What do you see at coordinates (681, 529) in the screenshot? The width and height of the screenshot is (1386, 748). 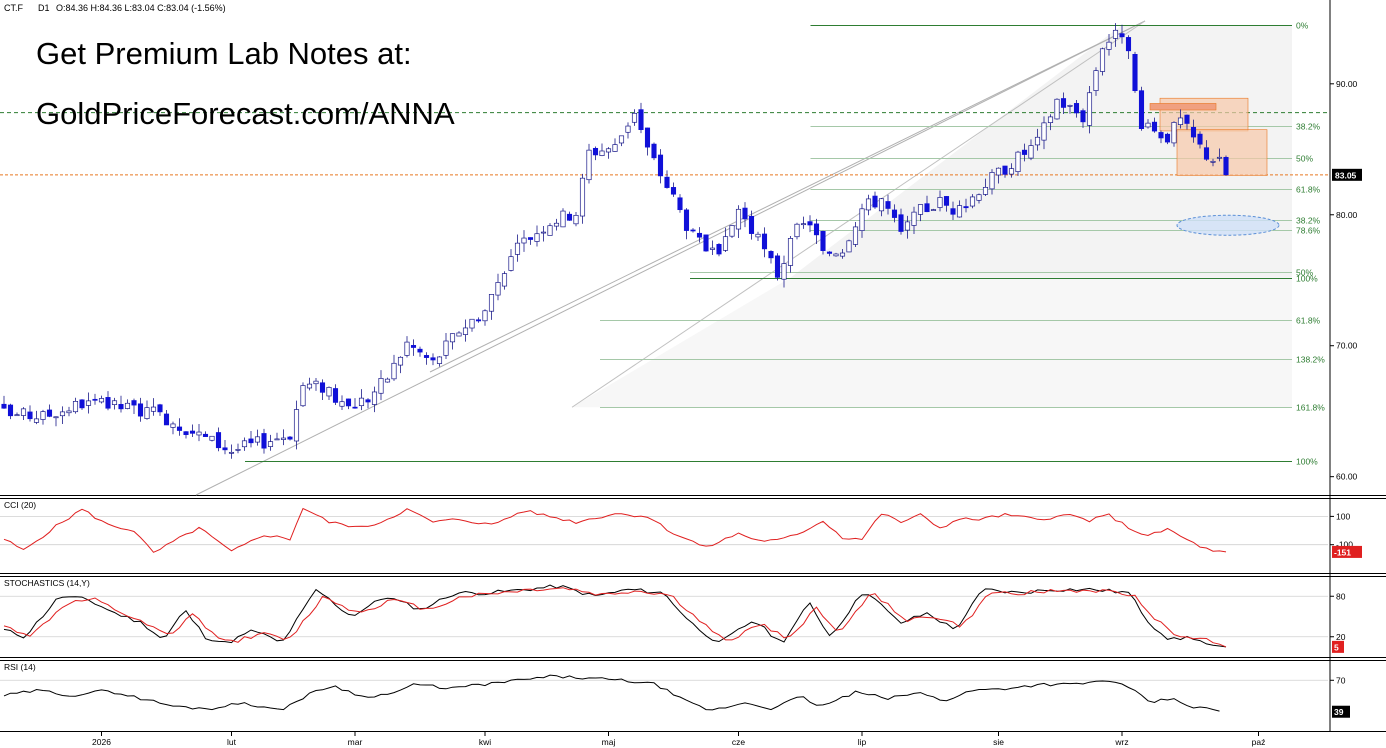 I see `cci-panel: CCI (20) 100 -100-151` at bounding box center [681, 529].